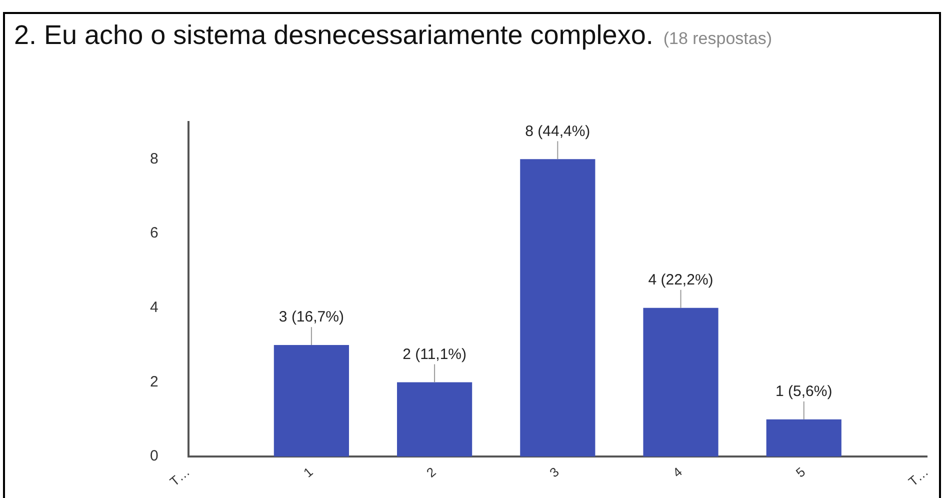 The width and height of the screenshot is (945, 498). I want to click on x-tick-label: 2, so click(431, 472).